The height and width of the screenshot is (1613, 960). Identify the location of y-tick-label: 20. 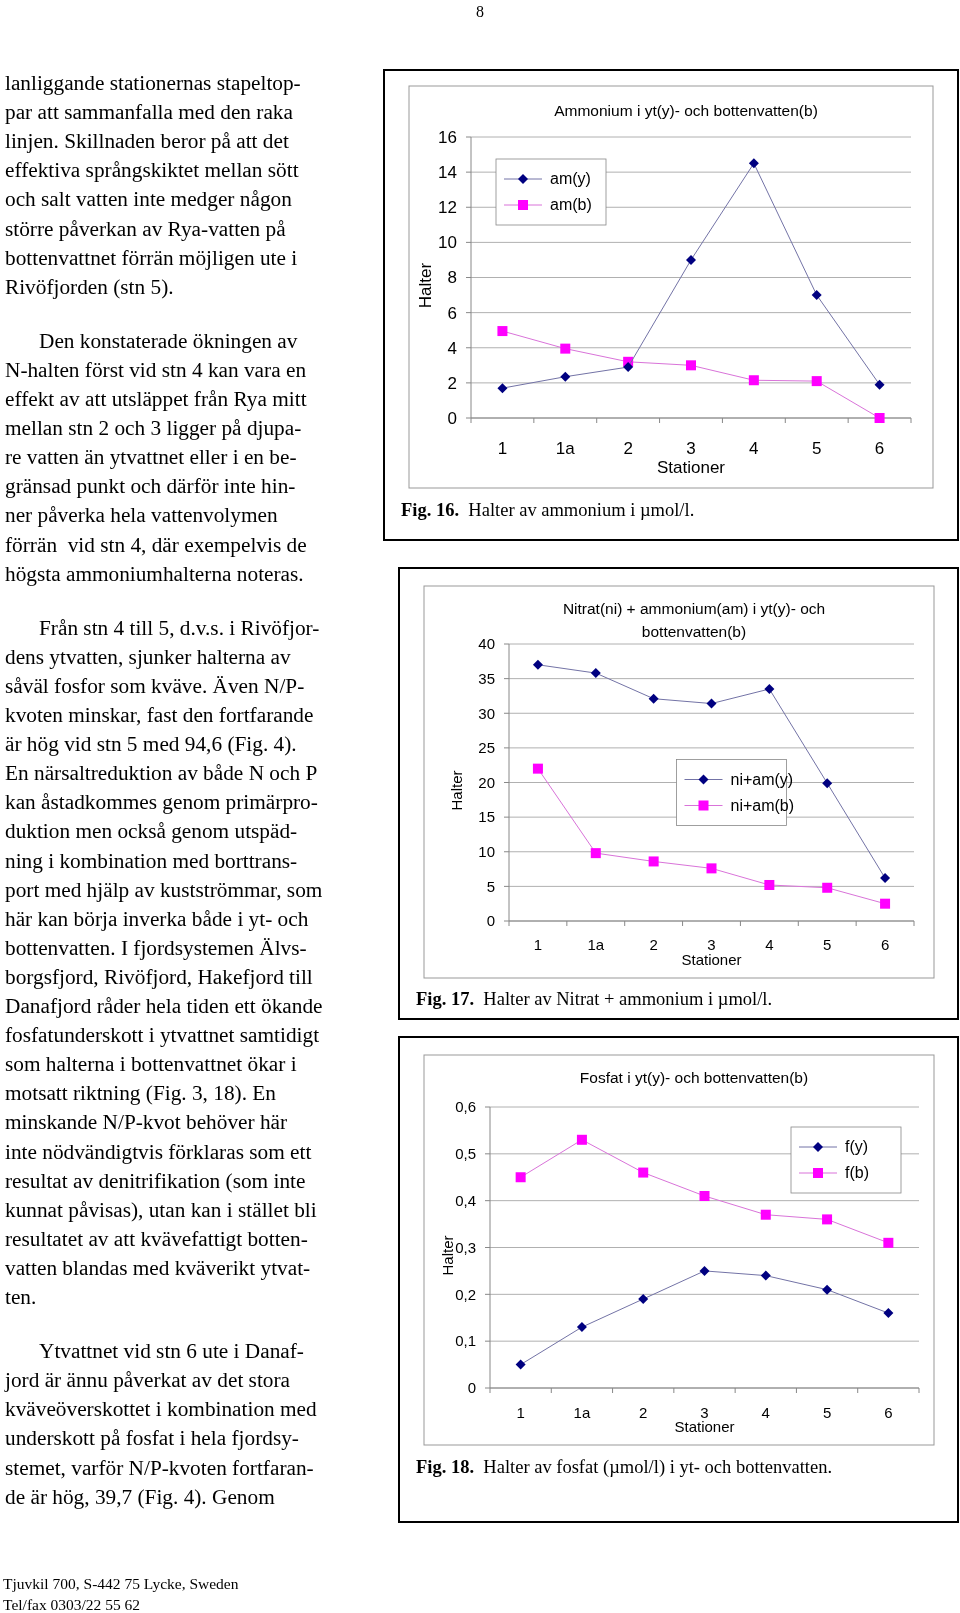
(486, 782).